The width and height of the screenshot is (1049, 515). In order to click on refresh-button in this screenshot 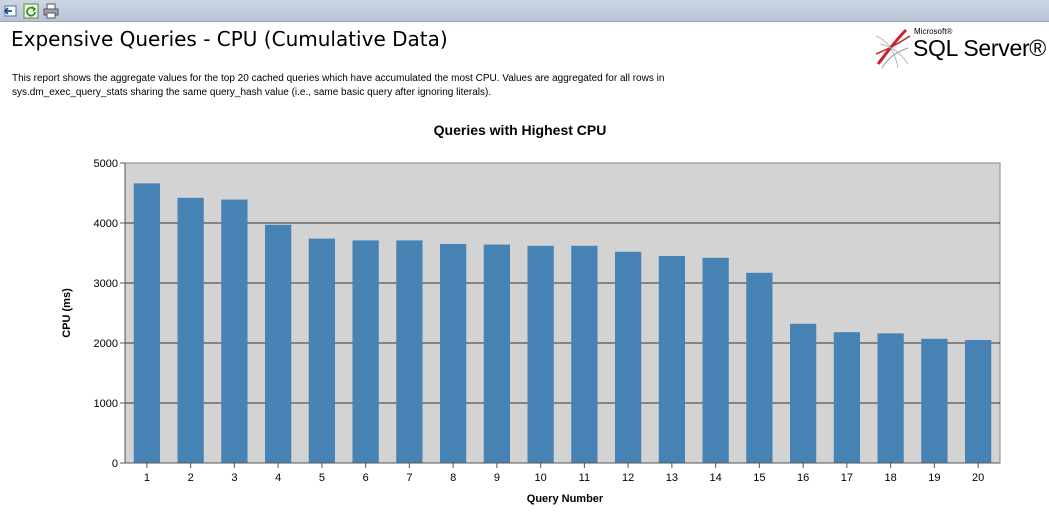, I will do `click(31, 11)`.